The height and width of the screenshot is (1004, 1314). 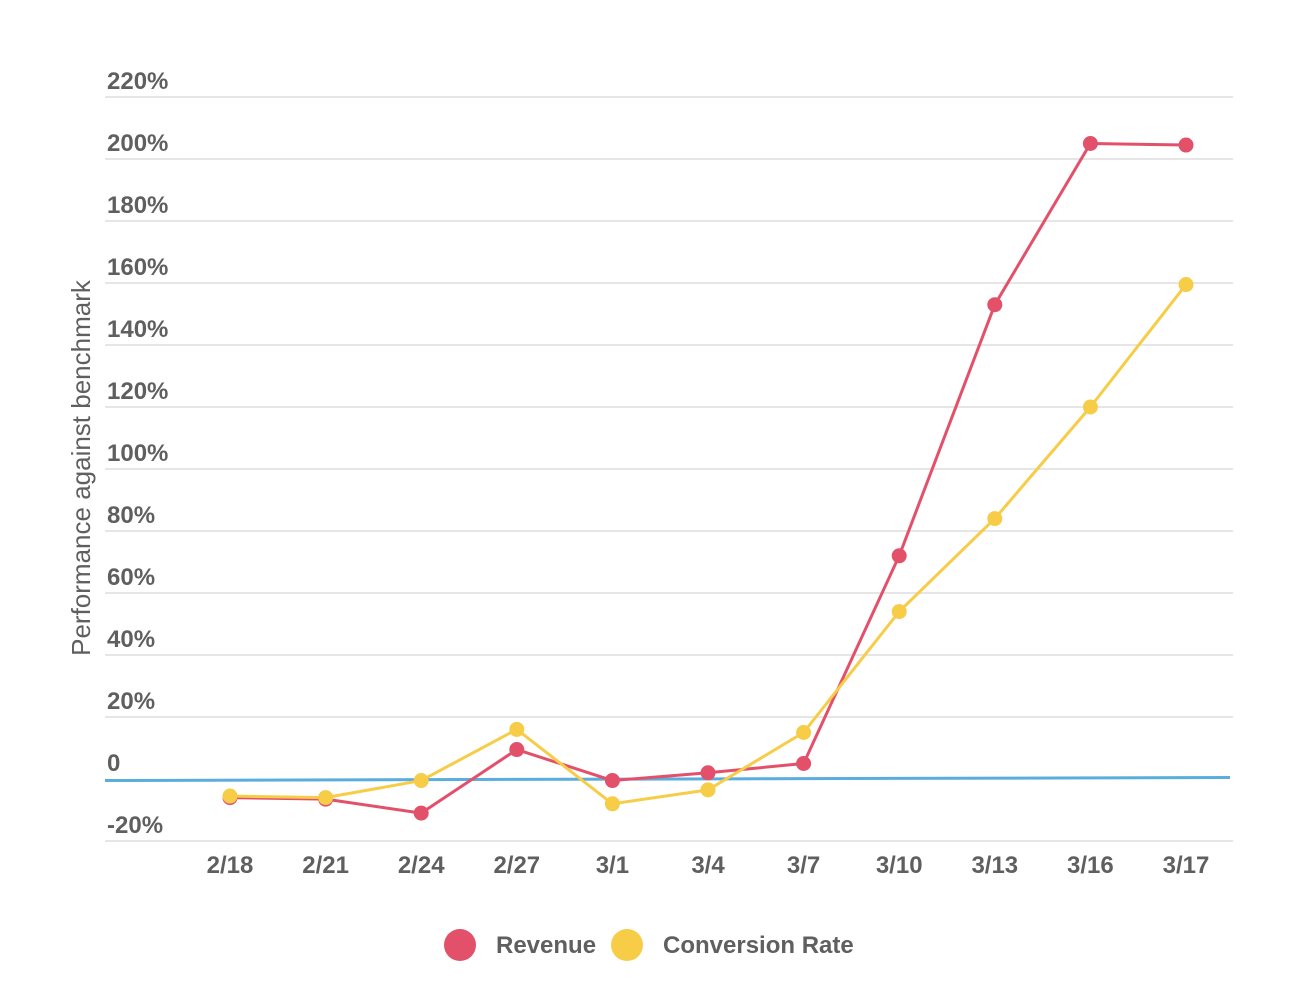 I want to click on y-tick-label: 40%, so click(x=131, y=639).